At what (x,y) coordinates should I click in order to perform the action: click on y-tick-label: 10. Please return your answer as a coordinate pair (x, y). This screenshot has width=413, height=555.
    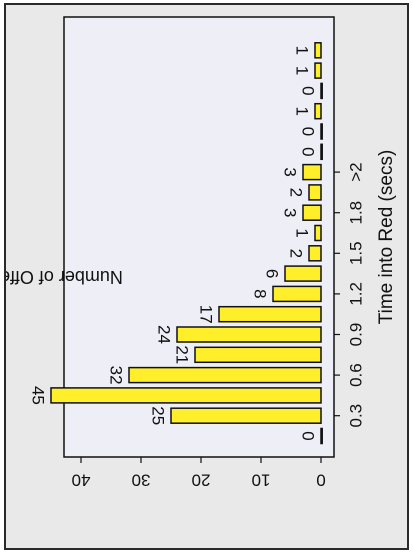
    Looking at the image, I should click on (261, 480).